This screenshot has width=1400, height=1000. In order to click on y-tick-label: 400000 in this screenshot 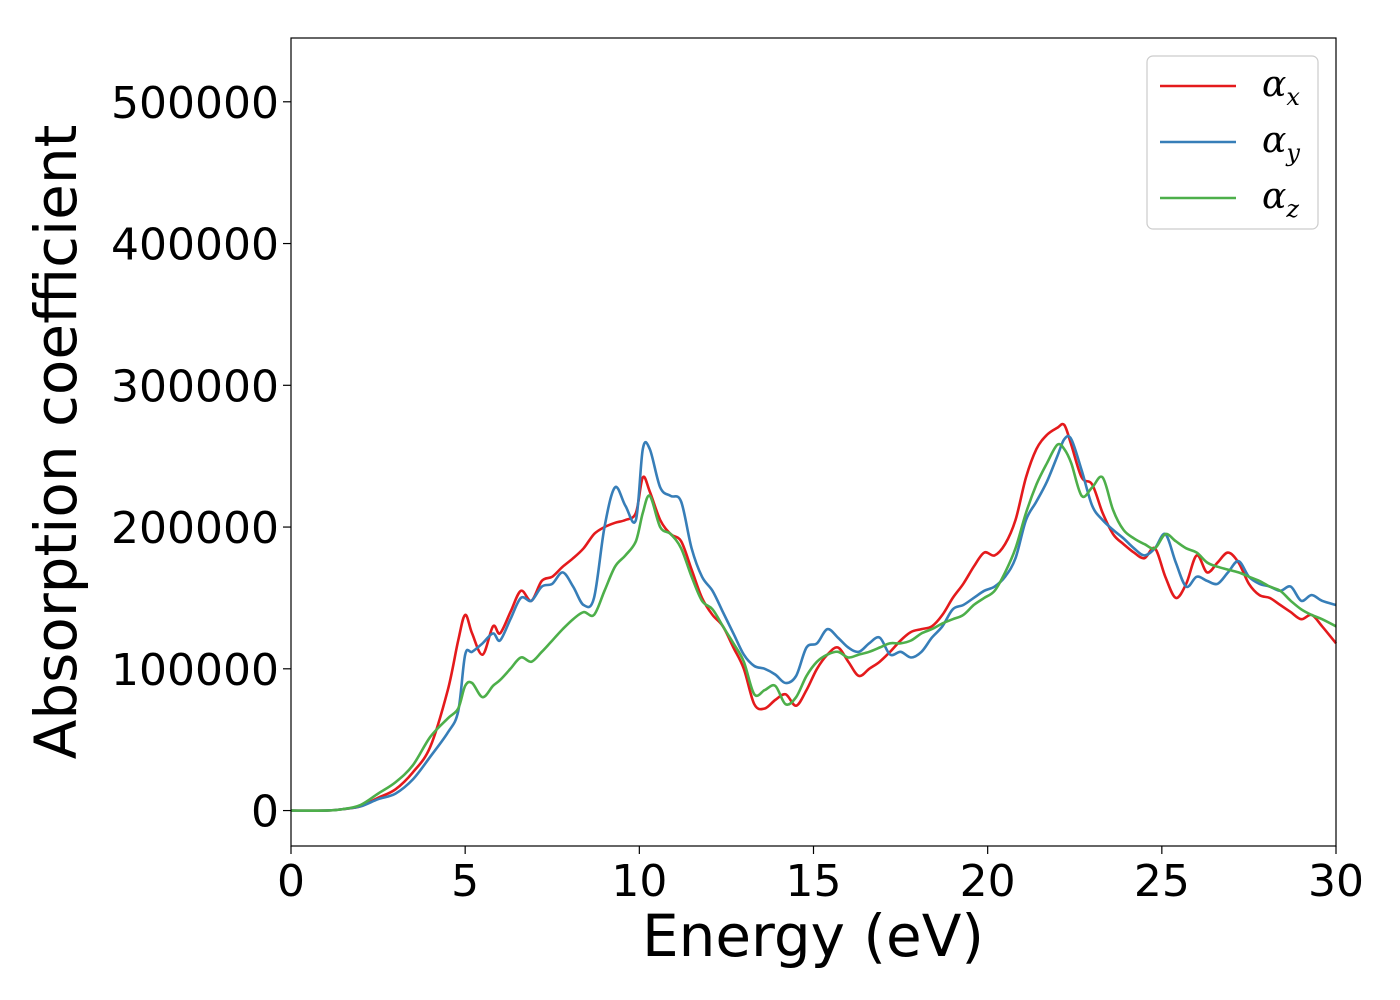, I will do `click(195, 245)`.